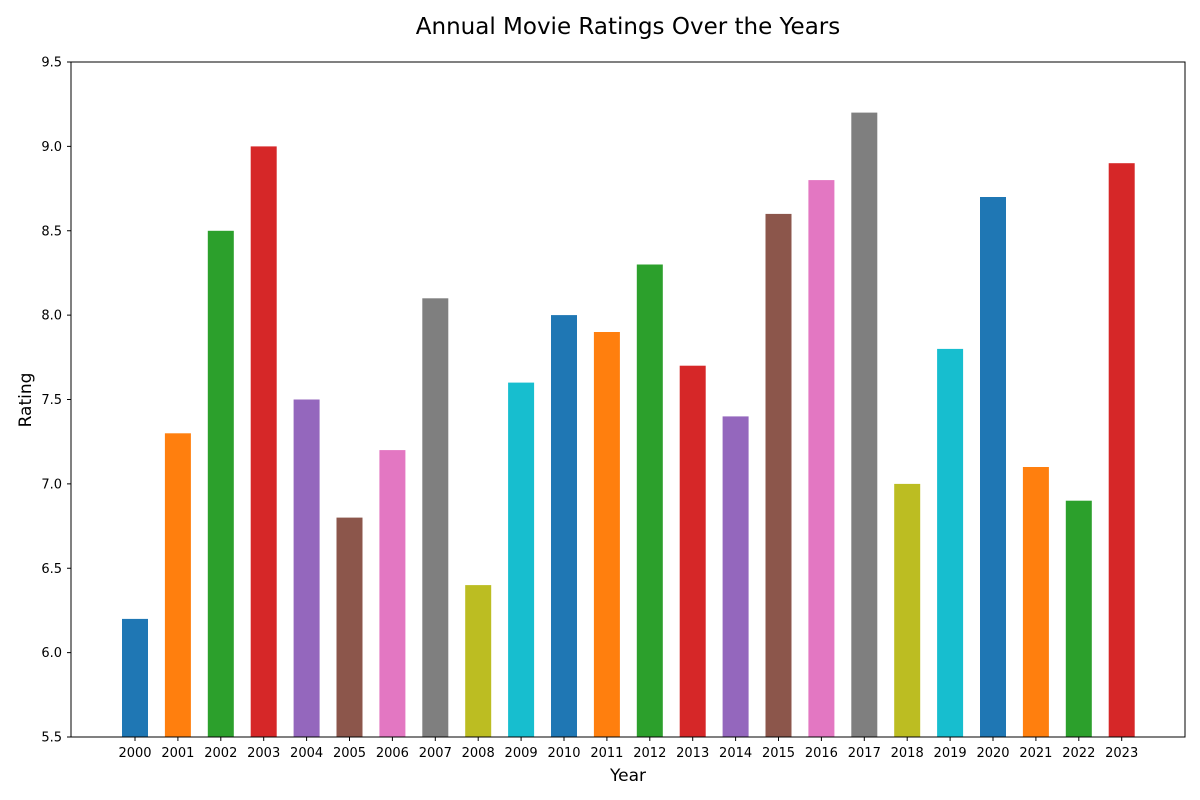 This screenshot has height=800, width=1200. I want to click on y-tick-label: 8.0, so click(51, 316).